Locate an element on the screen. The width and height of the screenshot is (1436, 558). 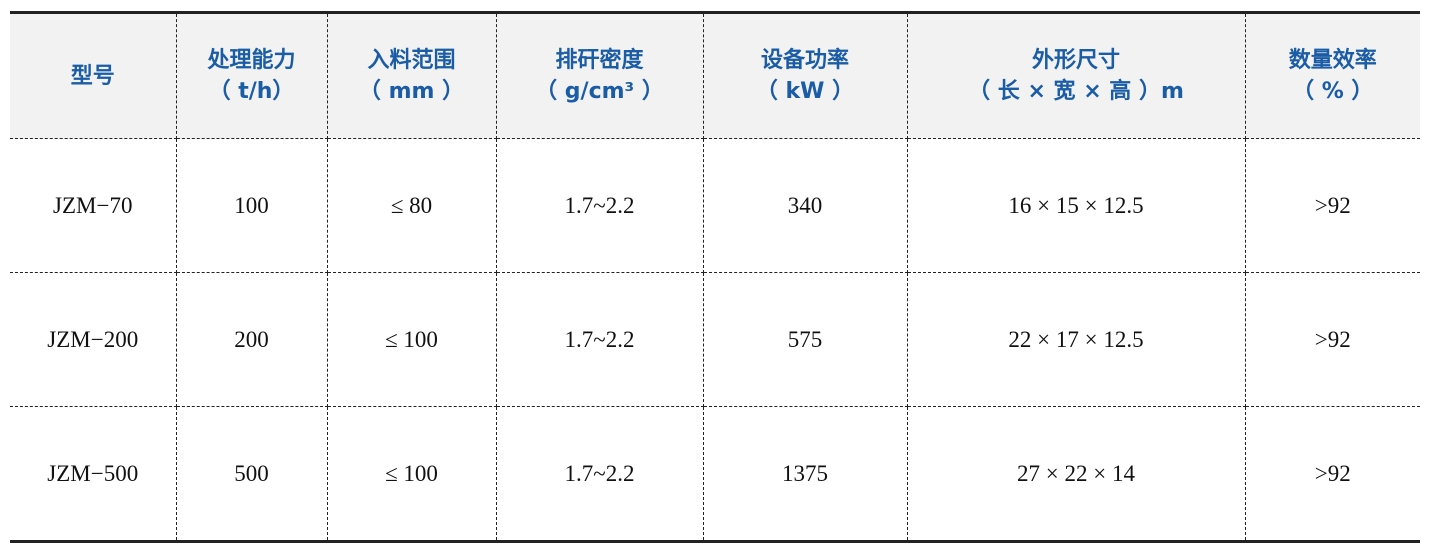
cell-capacity: 100 is located at coordinates (251, 205).